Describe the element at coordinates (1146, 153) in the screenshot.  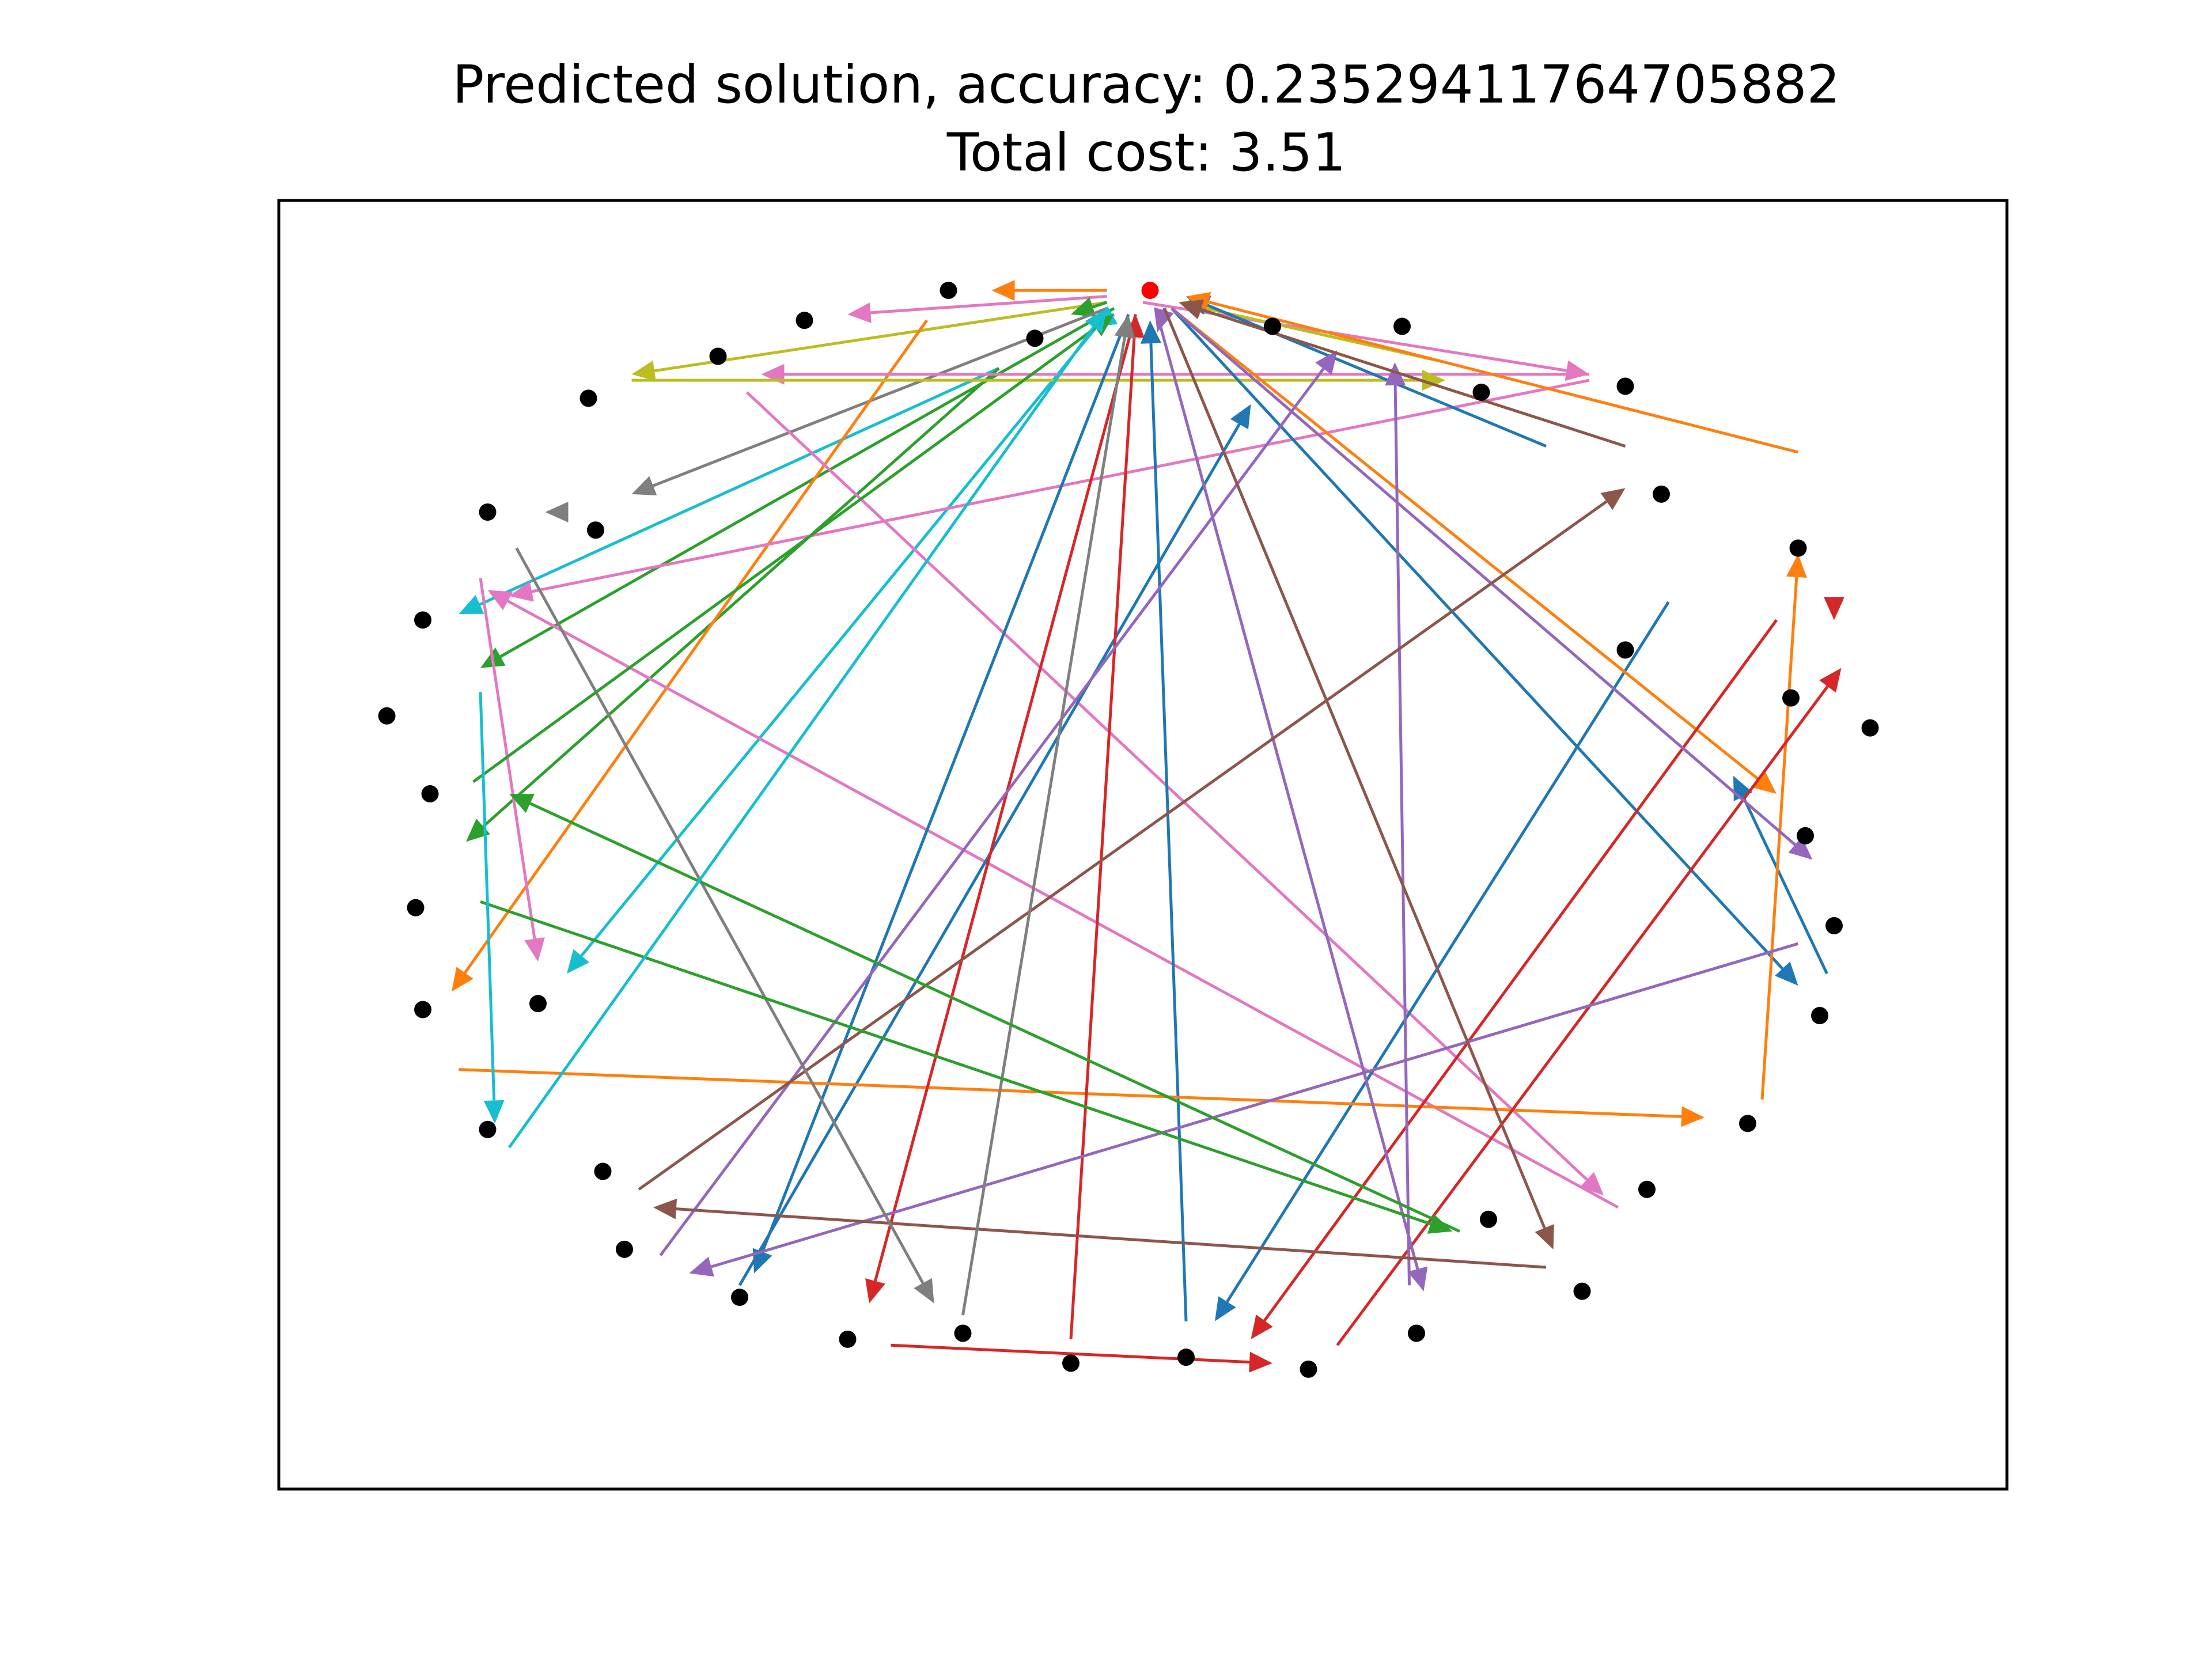
I see `chart-subtitle: Total cost: 3.51` at that location.